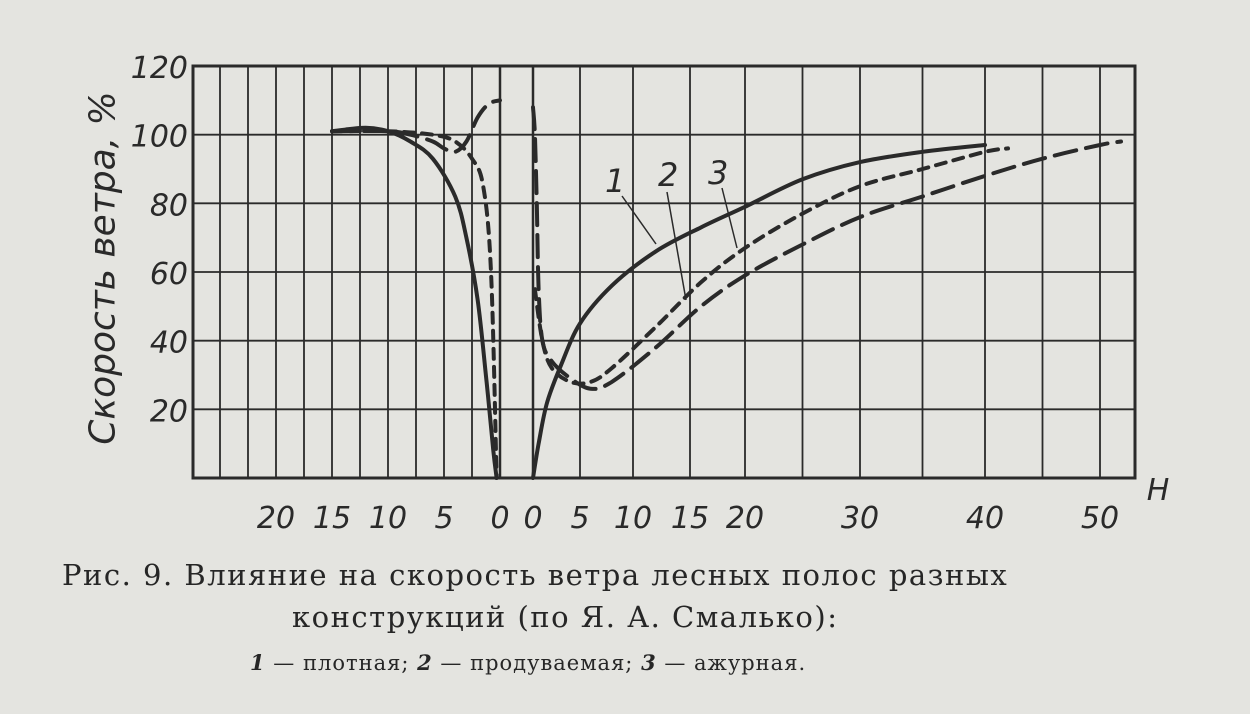 This screenshot has width=1250, height=714. What do you see at coordinates (103, 268) in the screenshot?
I see `y-axis-title: Скорость ветра, %` at bounding box center [103, 268].